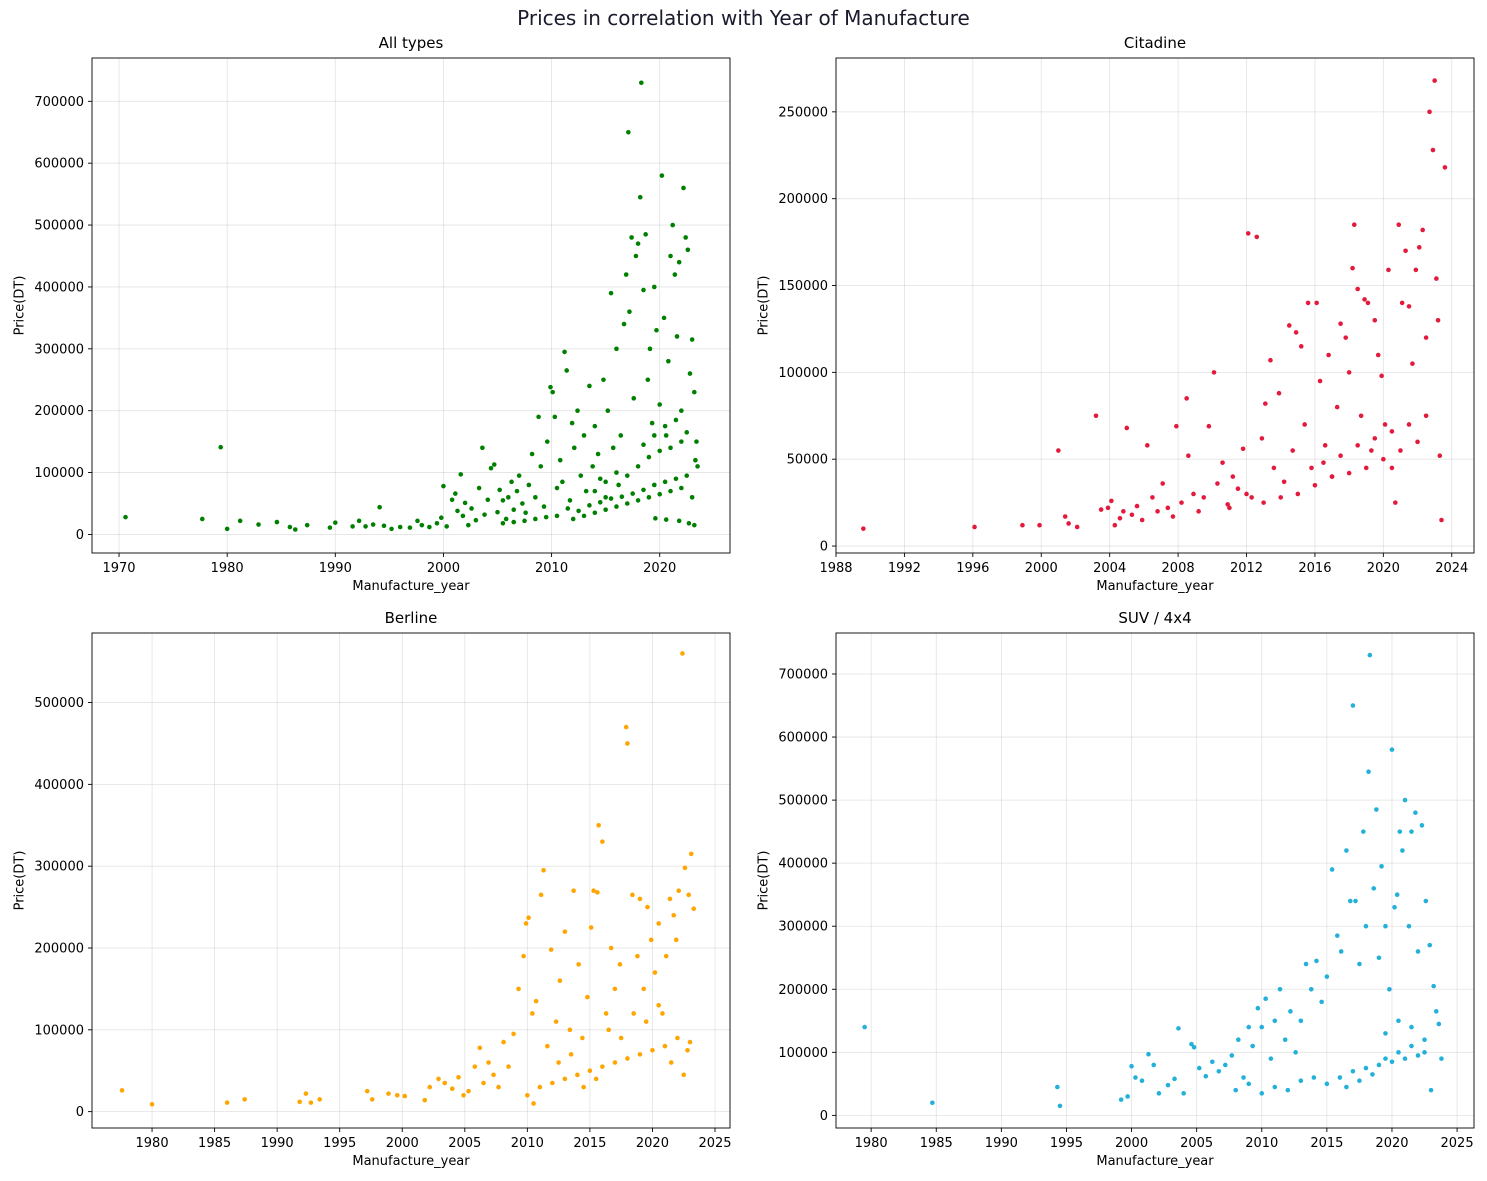 The width and height of the screenshot is (1487, 1181). What do you see at coordinates (59, 703) in the screenshot?
I see `y-tick-label: 500000` at bounding box center [59, 703].